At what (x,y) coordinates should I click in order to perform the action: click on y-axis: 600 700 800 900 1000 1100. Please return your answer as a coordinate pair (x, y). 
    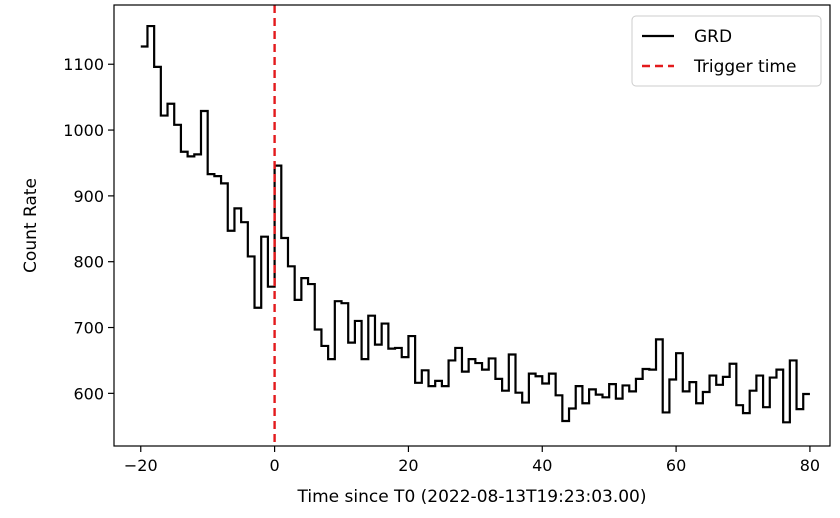
    Looking at the image, I should click on (88, 229).